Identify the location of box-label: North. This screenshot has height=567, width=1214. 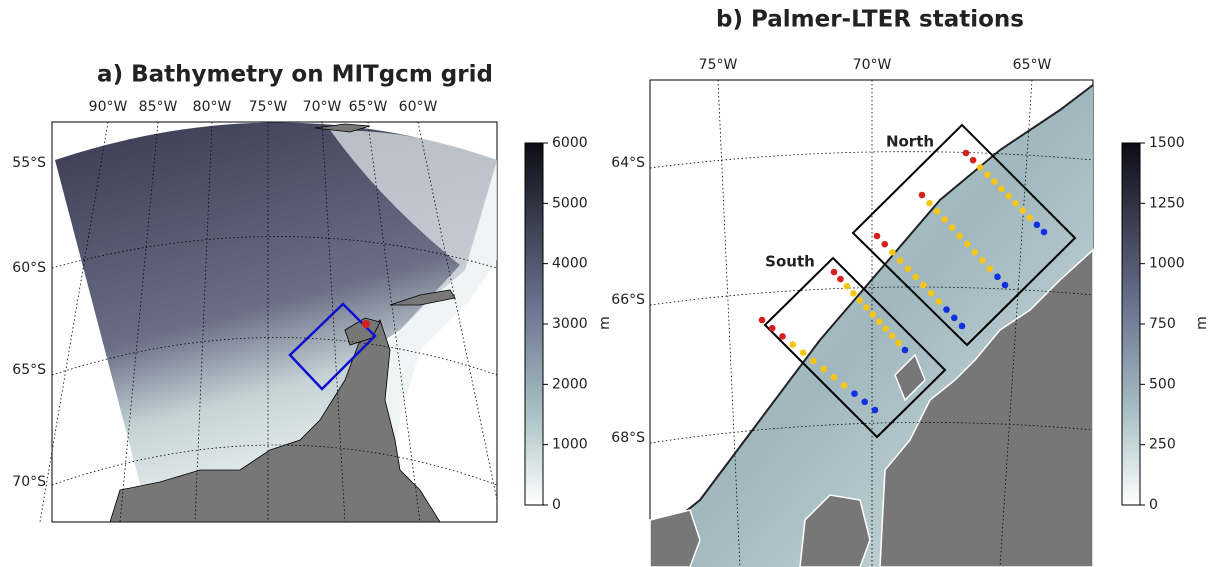
(910, 142).